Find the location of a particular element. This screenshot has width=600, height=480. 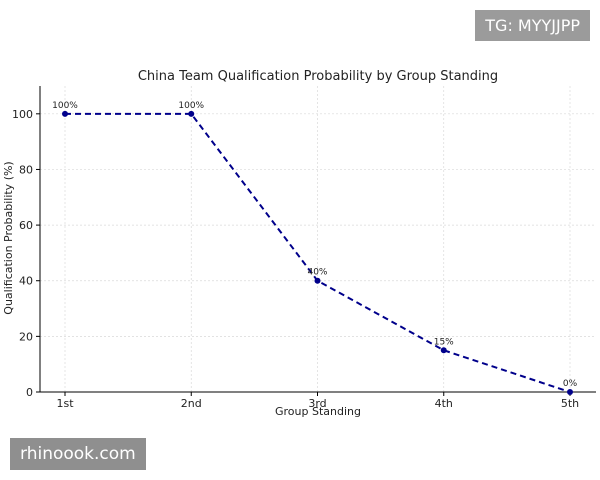

watermark-top: TG: MYYJJPP is located at coordinates (532, 25).